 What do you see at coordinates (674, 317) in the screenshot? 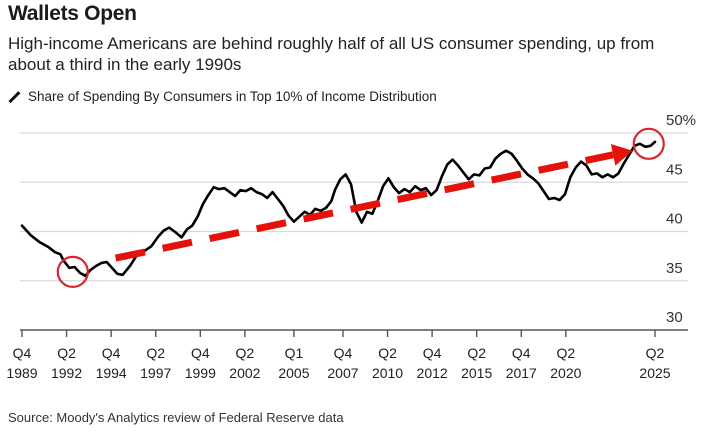
I see `y-tick-label: 30` at bounding box center [674, 317].